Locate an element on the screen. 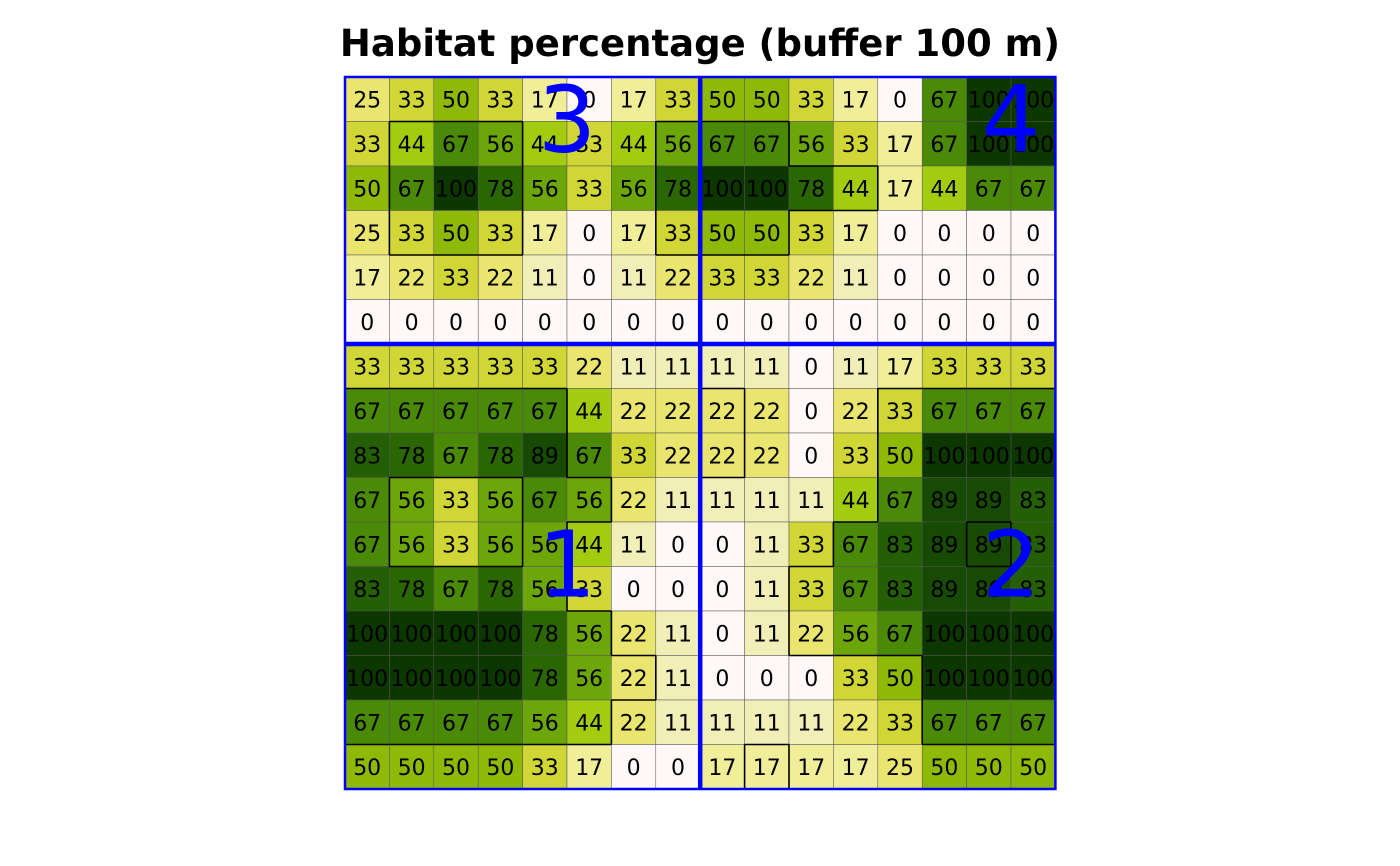 The height and width of the screenshot is (866, 1400). cell-value-label: 25 is located at coordinates (900, 768).